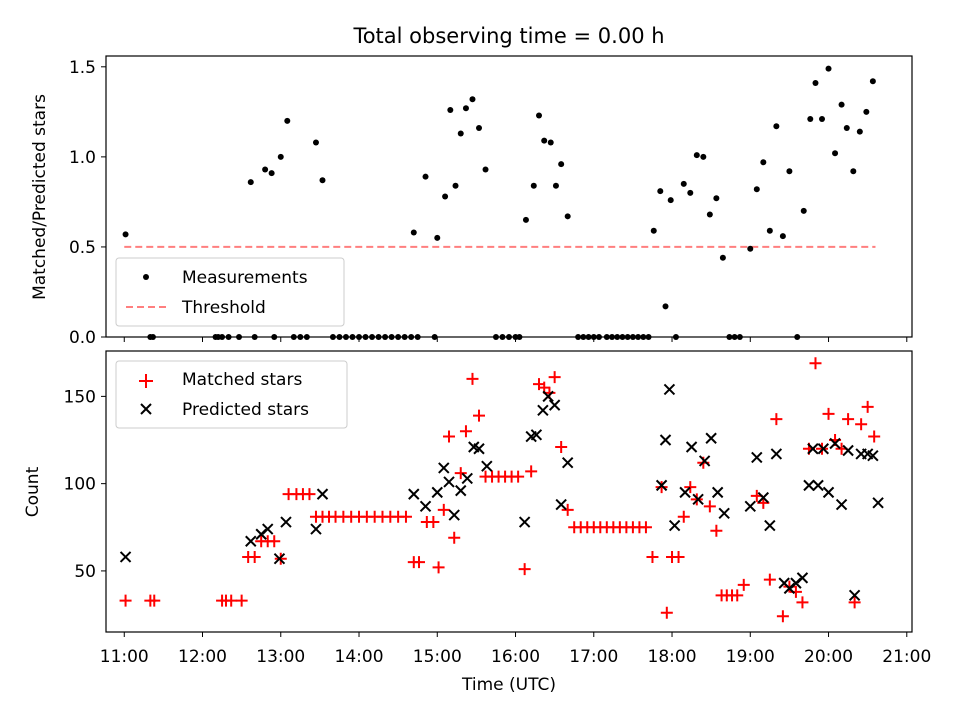  Describe the element at coordinates (82, 158) in the screenshot. I see `top-y-tick-label: 1.0` at that location.